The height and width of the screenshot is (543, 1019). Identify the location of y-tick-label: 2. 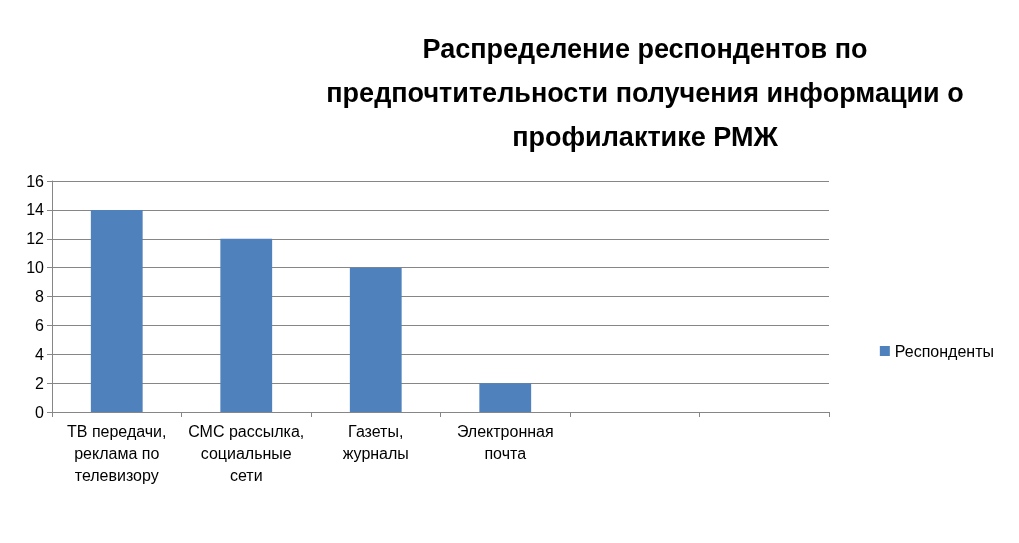
(40, 383).